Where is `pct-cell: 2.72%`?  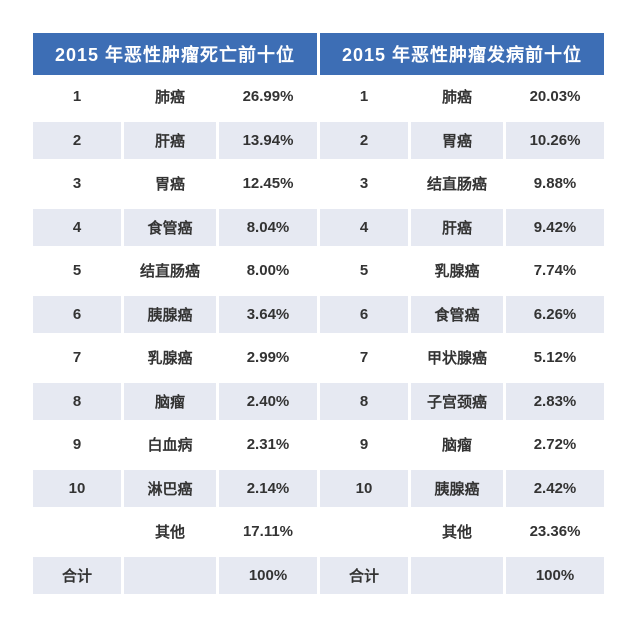 pct-cell: 2.72% is located at coordinates (555, 445).